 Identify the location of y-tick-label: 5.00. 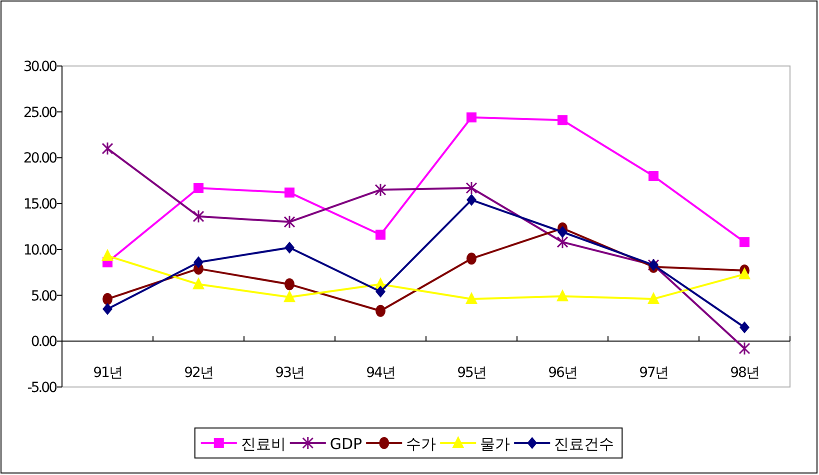
(43, 296).